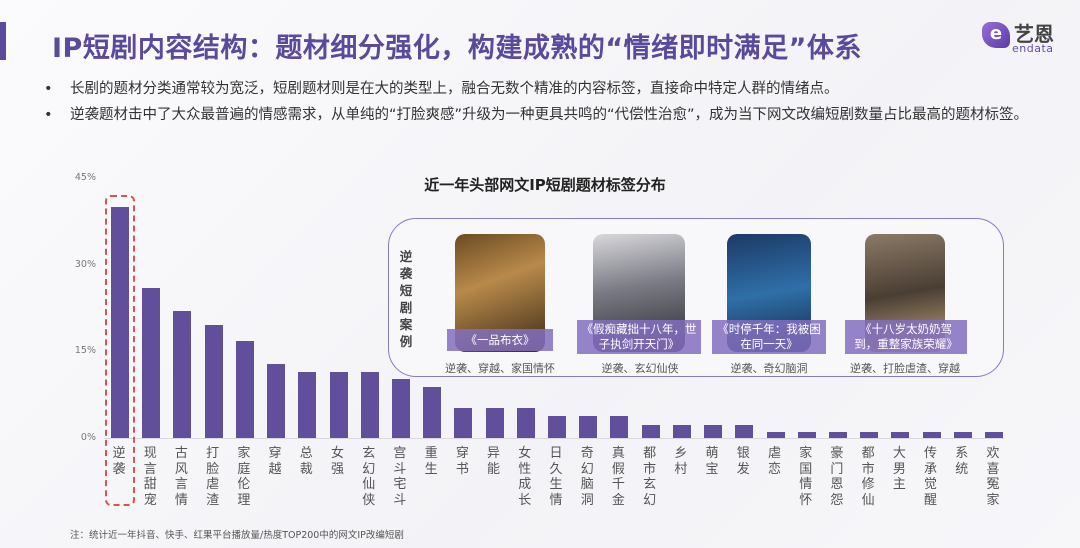 The image size is (1080, 548). Describe the element at coordinates (931, 477) in the screenshot. I see `x-tick-label: 传承觉醒` at that location.